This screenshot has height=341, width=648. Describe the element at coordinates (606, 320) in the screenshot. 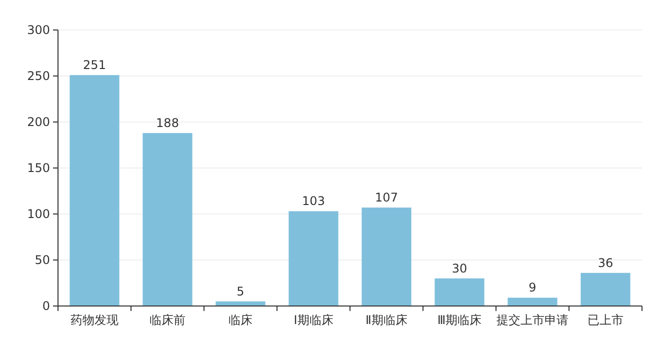

I see `x-tick-label: 已上市` at that location.